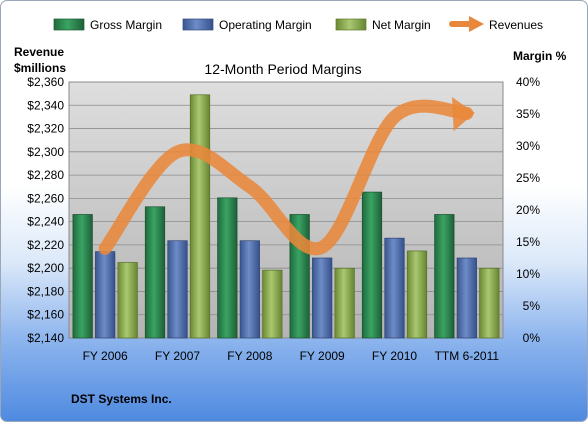  Describe the element at coordinates (40, 68) in the screenshot. I see `left-axis-title-line2: $millions` at that location.